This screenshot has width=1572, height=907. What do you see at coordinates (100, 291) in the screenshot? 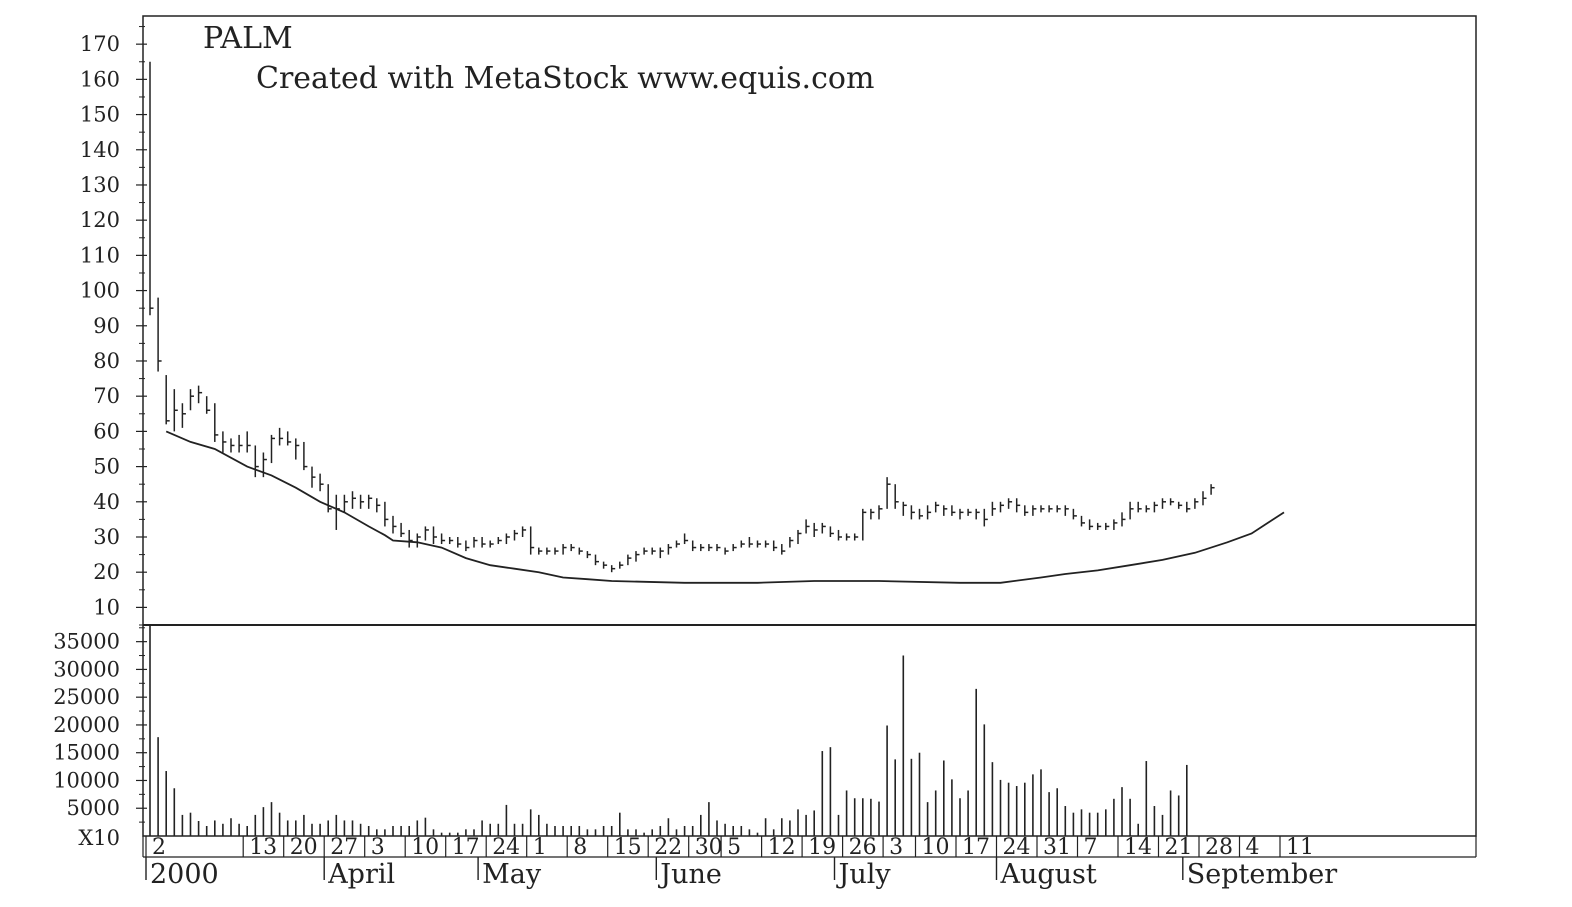
I see `price-tick-label: 100` at bounding box center [100, 291].